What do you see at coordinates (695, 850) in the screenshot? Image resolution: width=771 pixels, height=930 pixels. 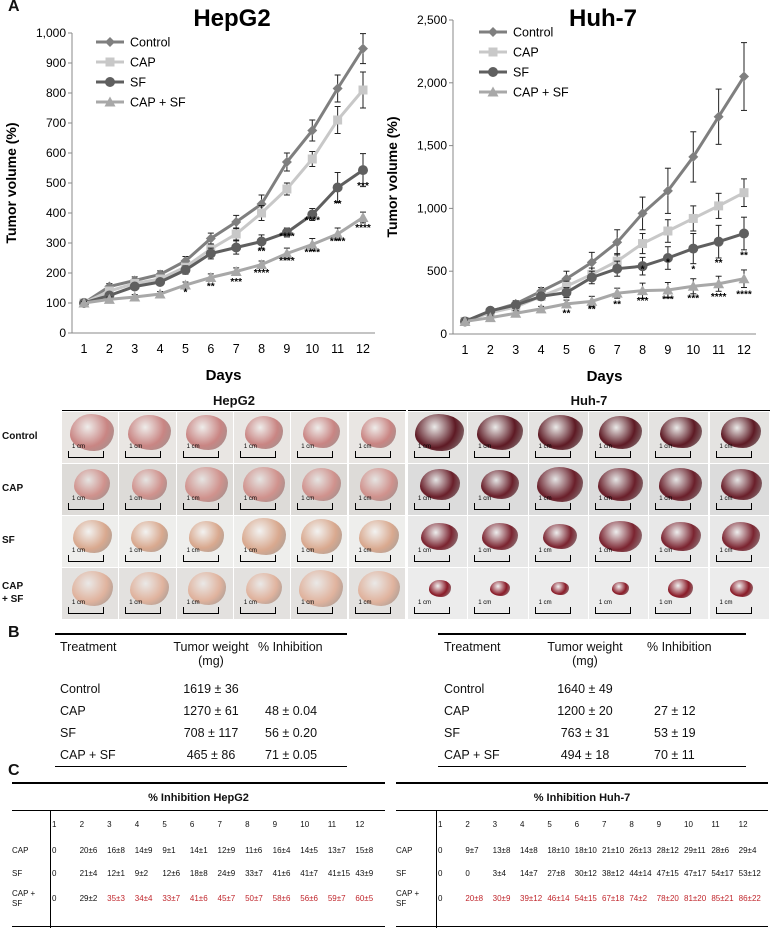 I see `huh7-inhibition-value: 29±11` at bounding box center [695, 850].